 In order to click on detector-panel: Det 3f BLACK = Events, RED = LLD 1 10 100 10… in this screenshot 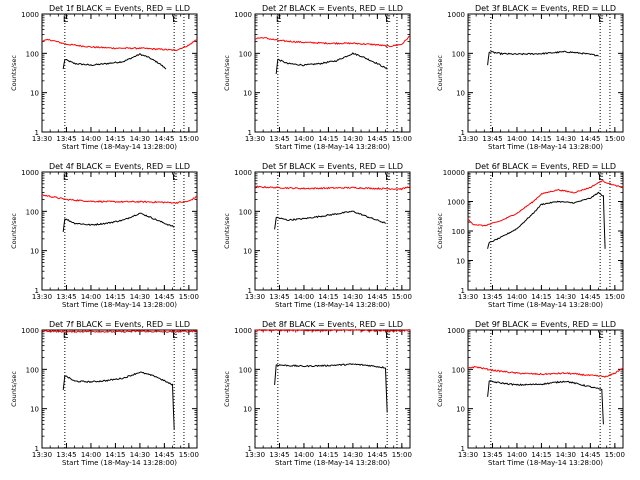, I will do `click(530, 77)`.